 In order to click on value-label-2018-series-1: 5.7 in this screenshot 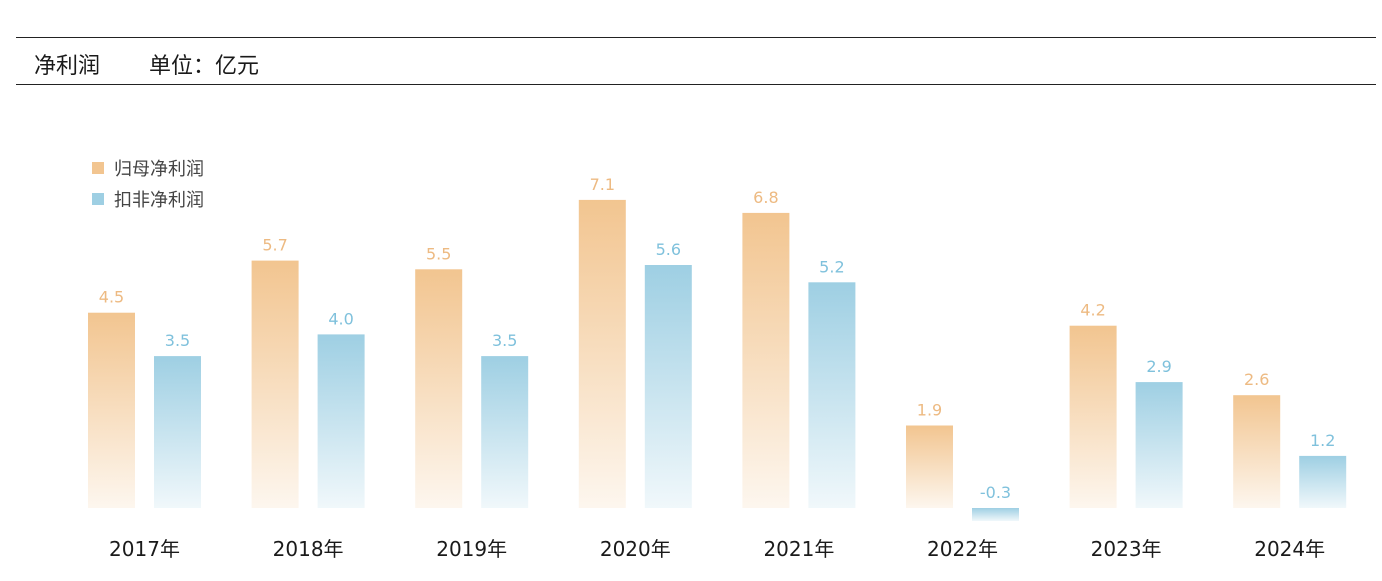, I will do `click(274, 245)`.